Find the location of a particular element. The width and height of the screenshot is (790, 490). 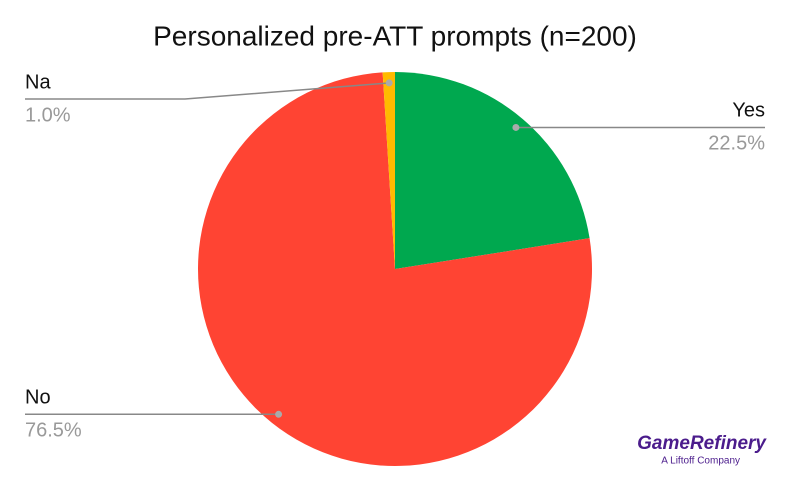

chart-title: Personalized pre-ATT prompts (n=200) is located at coordinates (395, 35).